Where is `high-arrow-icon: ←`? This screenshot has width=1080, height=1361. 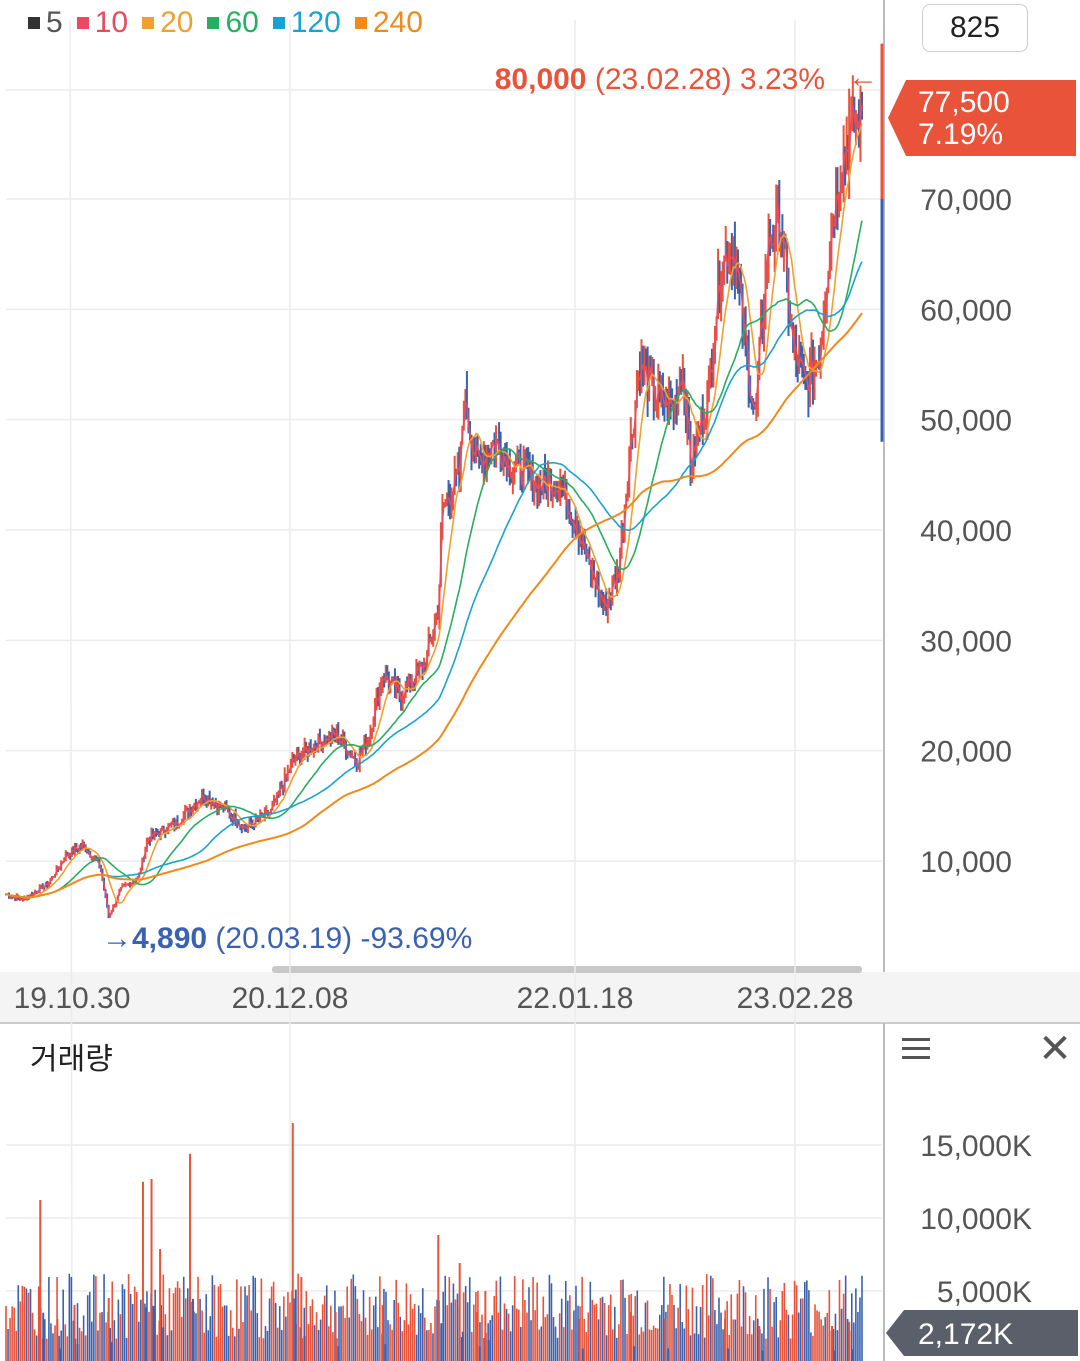
high-arrow-icon: ← is located at coordinates (863, 77).